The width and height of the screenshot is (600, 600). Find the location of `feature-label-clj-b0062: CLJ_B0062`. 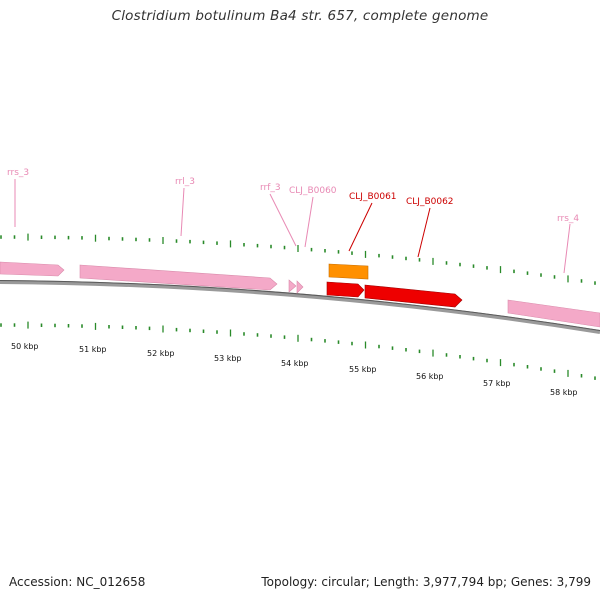

feature-label-clj-b0062: CLJ_B0062 is located at coordinates (430, 202).